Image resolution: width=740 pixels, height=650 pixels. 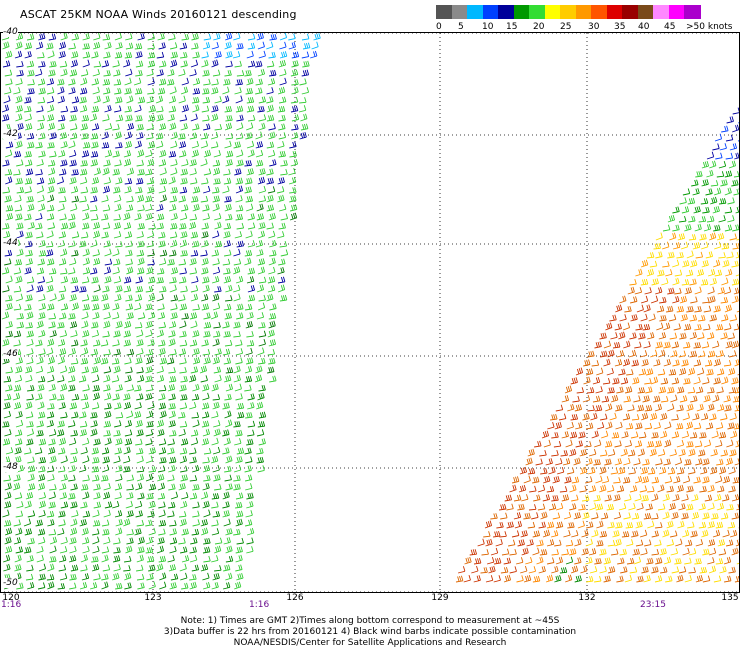 What do you see at coordinates (440, 598) in the screenshot?
I see `lon-label: 129` at bounding box center [440, 598].